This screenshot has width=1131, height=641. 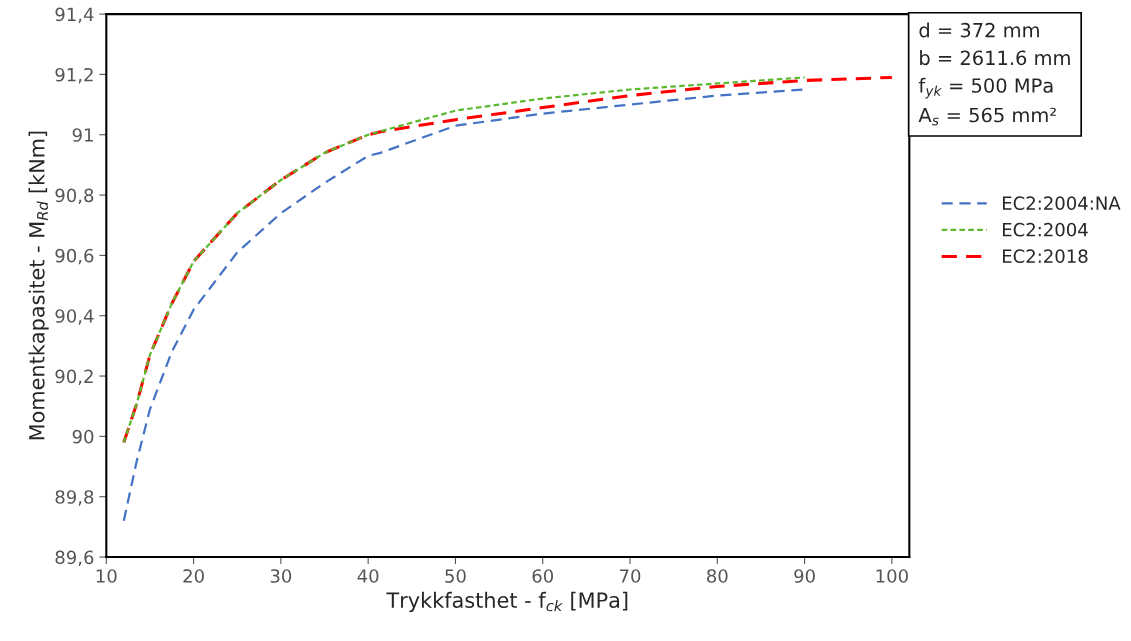 I want to click on y-axis-title: Momentkapasitet - M$_{Rd}$ [kNm], so click(x=38, y=285).